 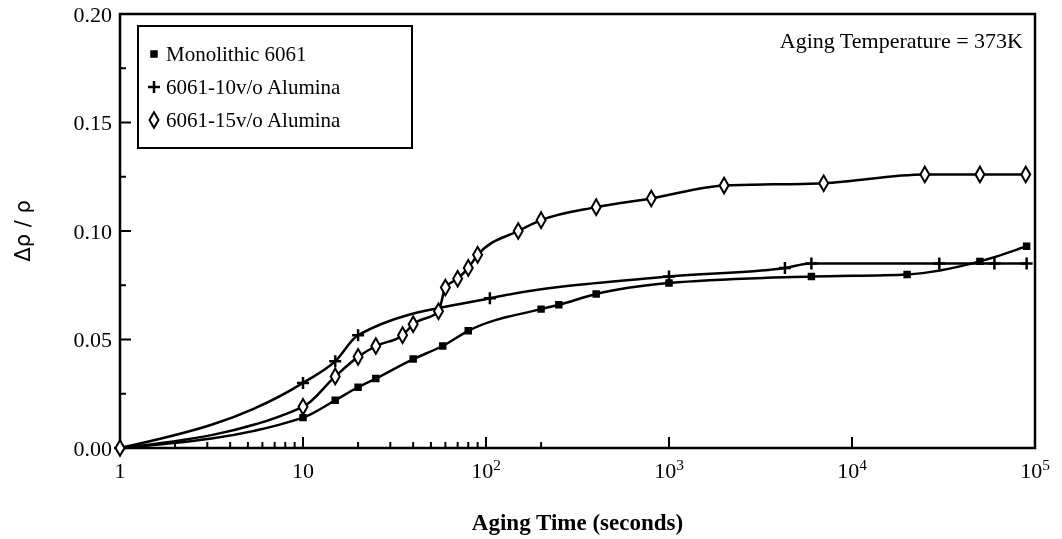 I want to click on x-tick-label: 10, so click(x=303, y=470).